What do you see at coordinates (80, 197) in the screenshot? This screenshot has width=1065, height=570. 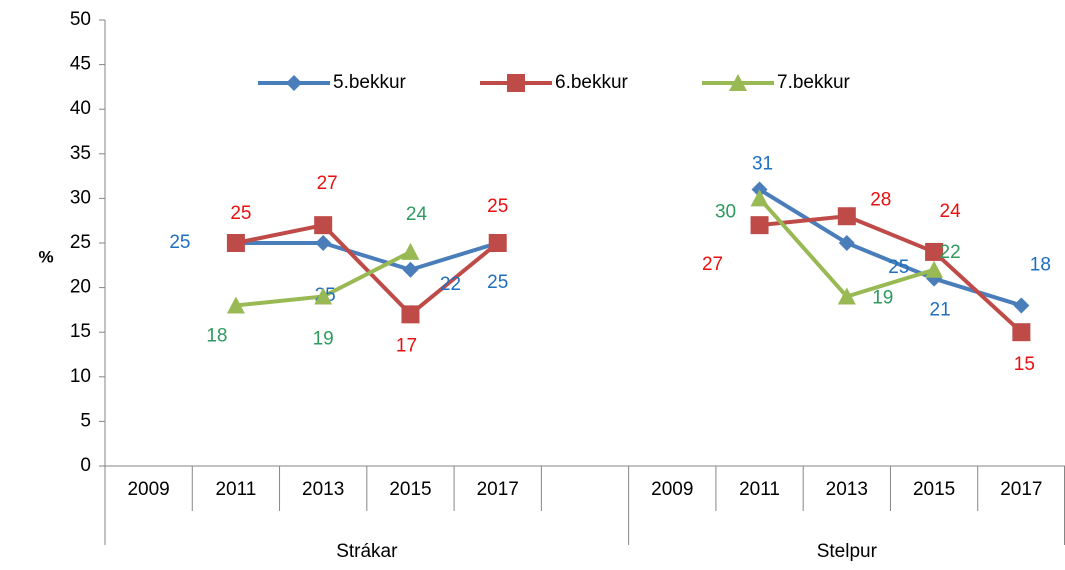 I see `y-tick-label: 30` at bounding box center [80, 197].